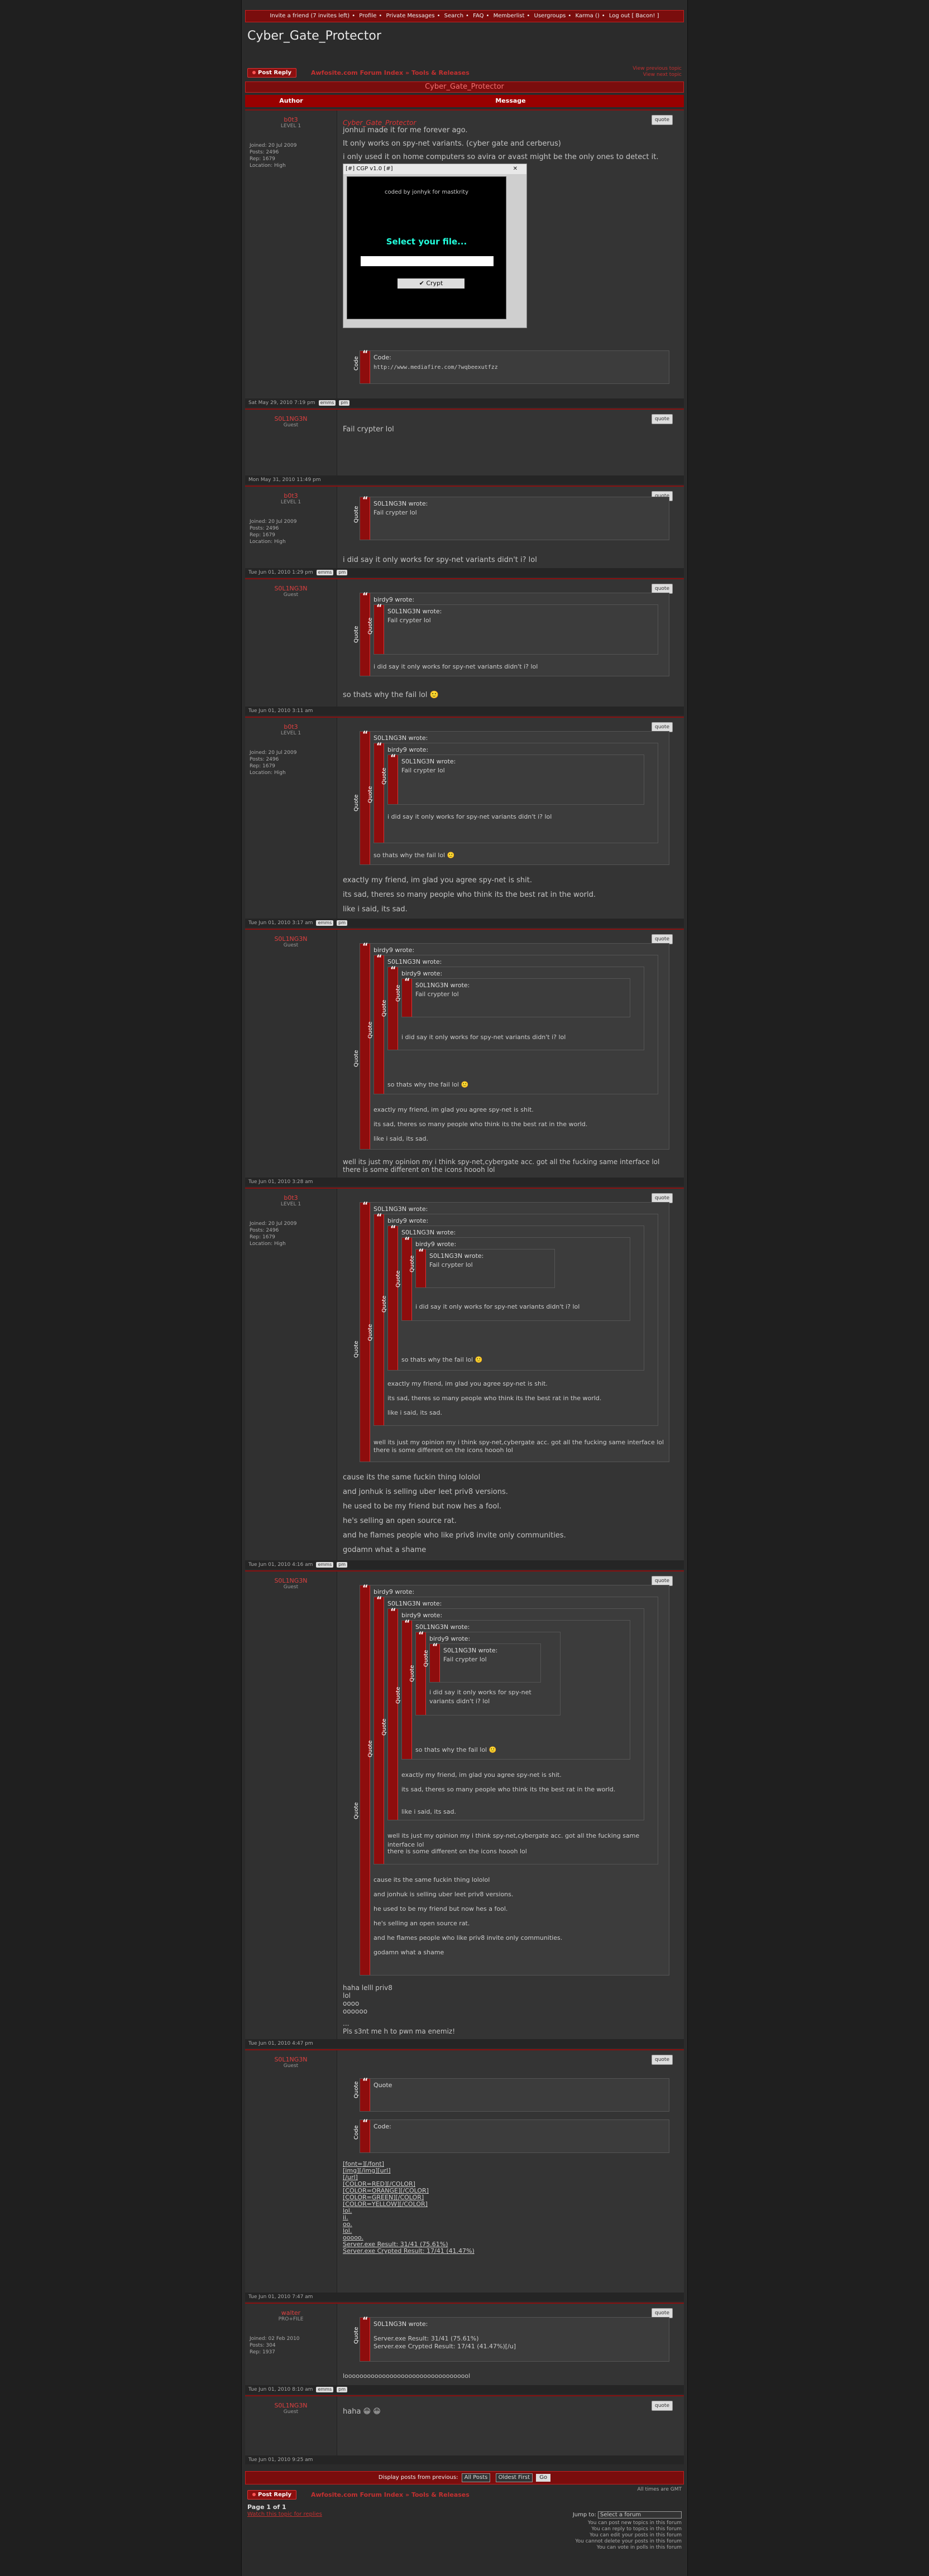 This screenshot has width=929, height=2576. I want to click on crumb-index: Awfosite.com Forum Index, so click(357, 72).